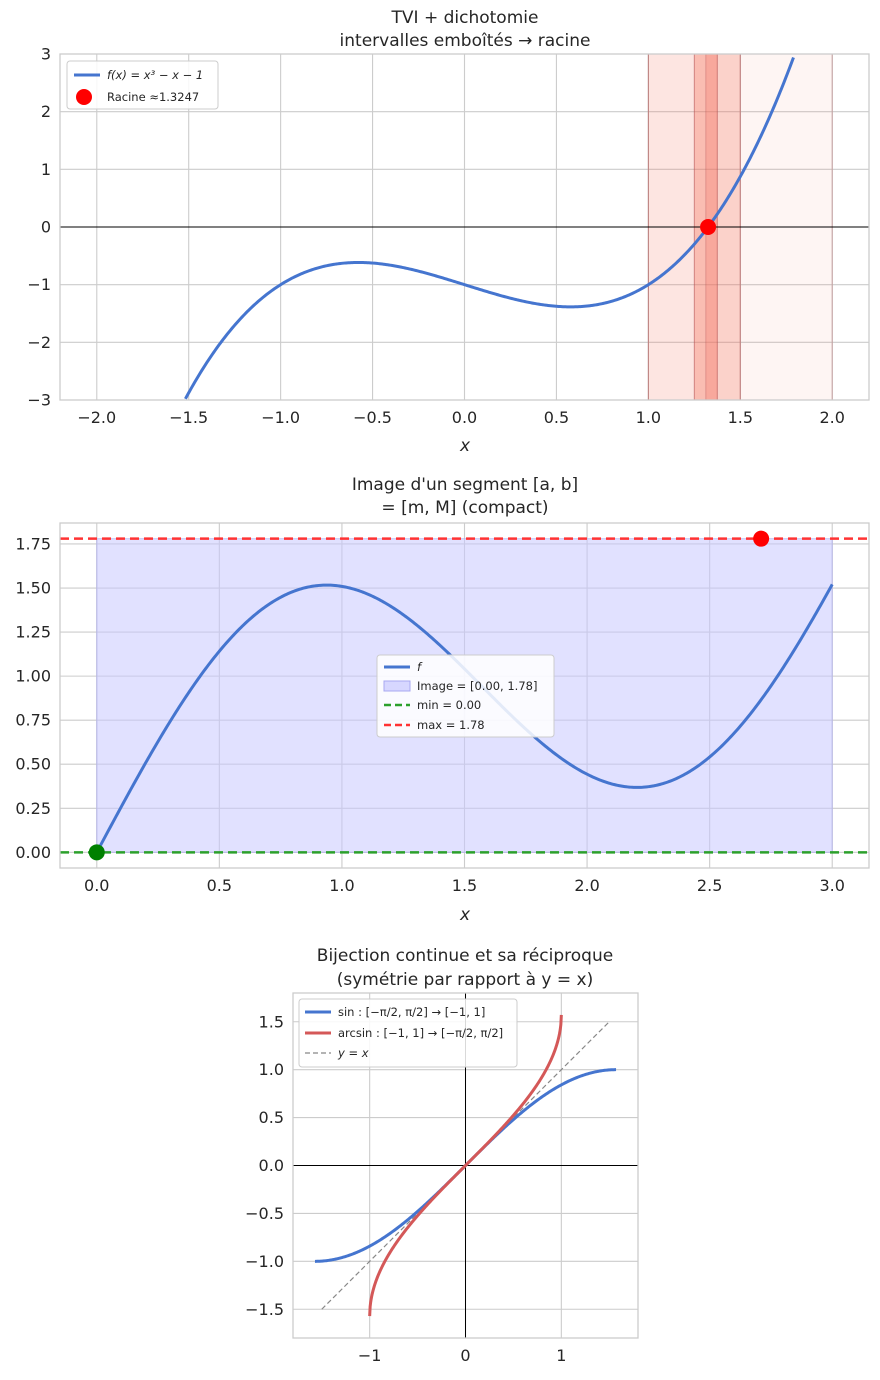  What do you see at coordinates (556, 417) in the screenshot?
I see `c1-x-tick-label: 0.5` at bounding box center [556, 417].